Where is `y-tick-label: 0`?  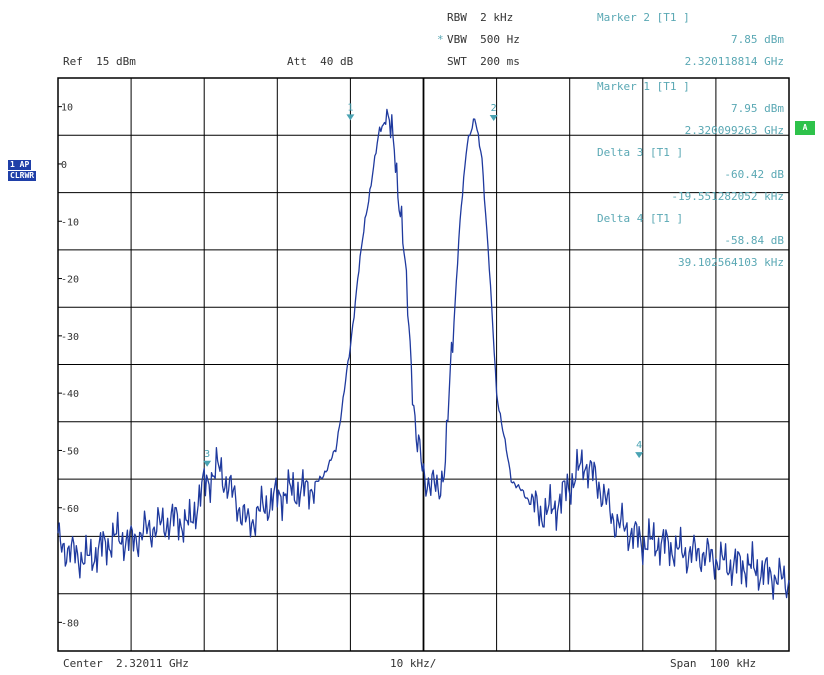 y-tick-label: 0 is located at coordinates (64, 165).